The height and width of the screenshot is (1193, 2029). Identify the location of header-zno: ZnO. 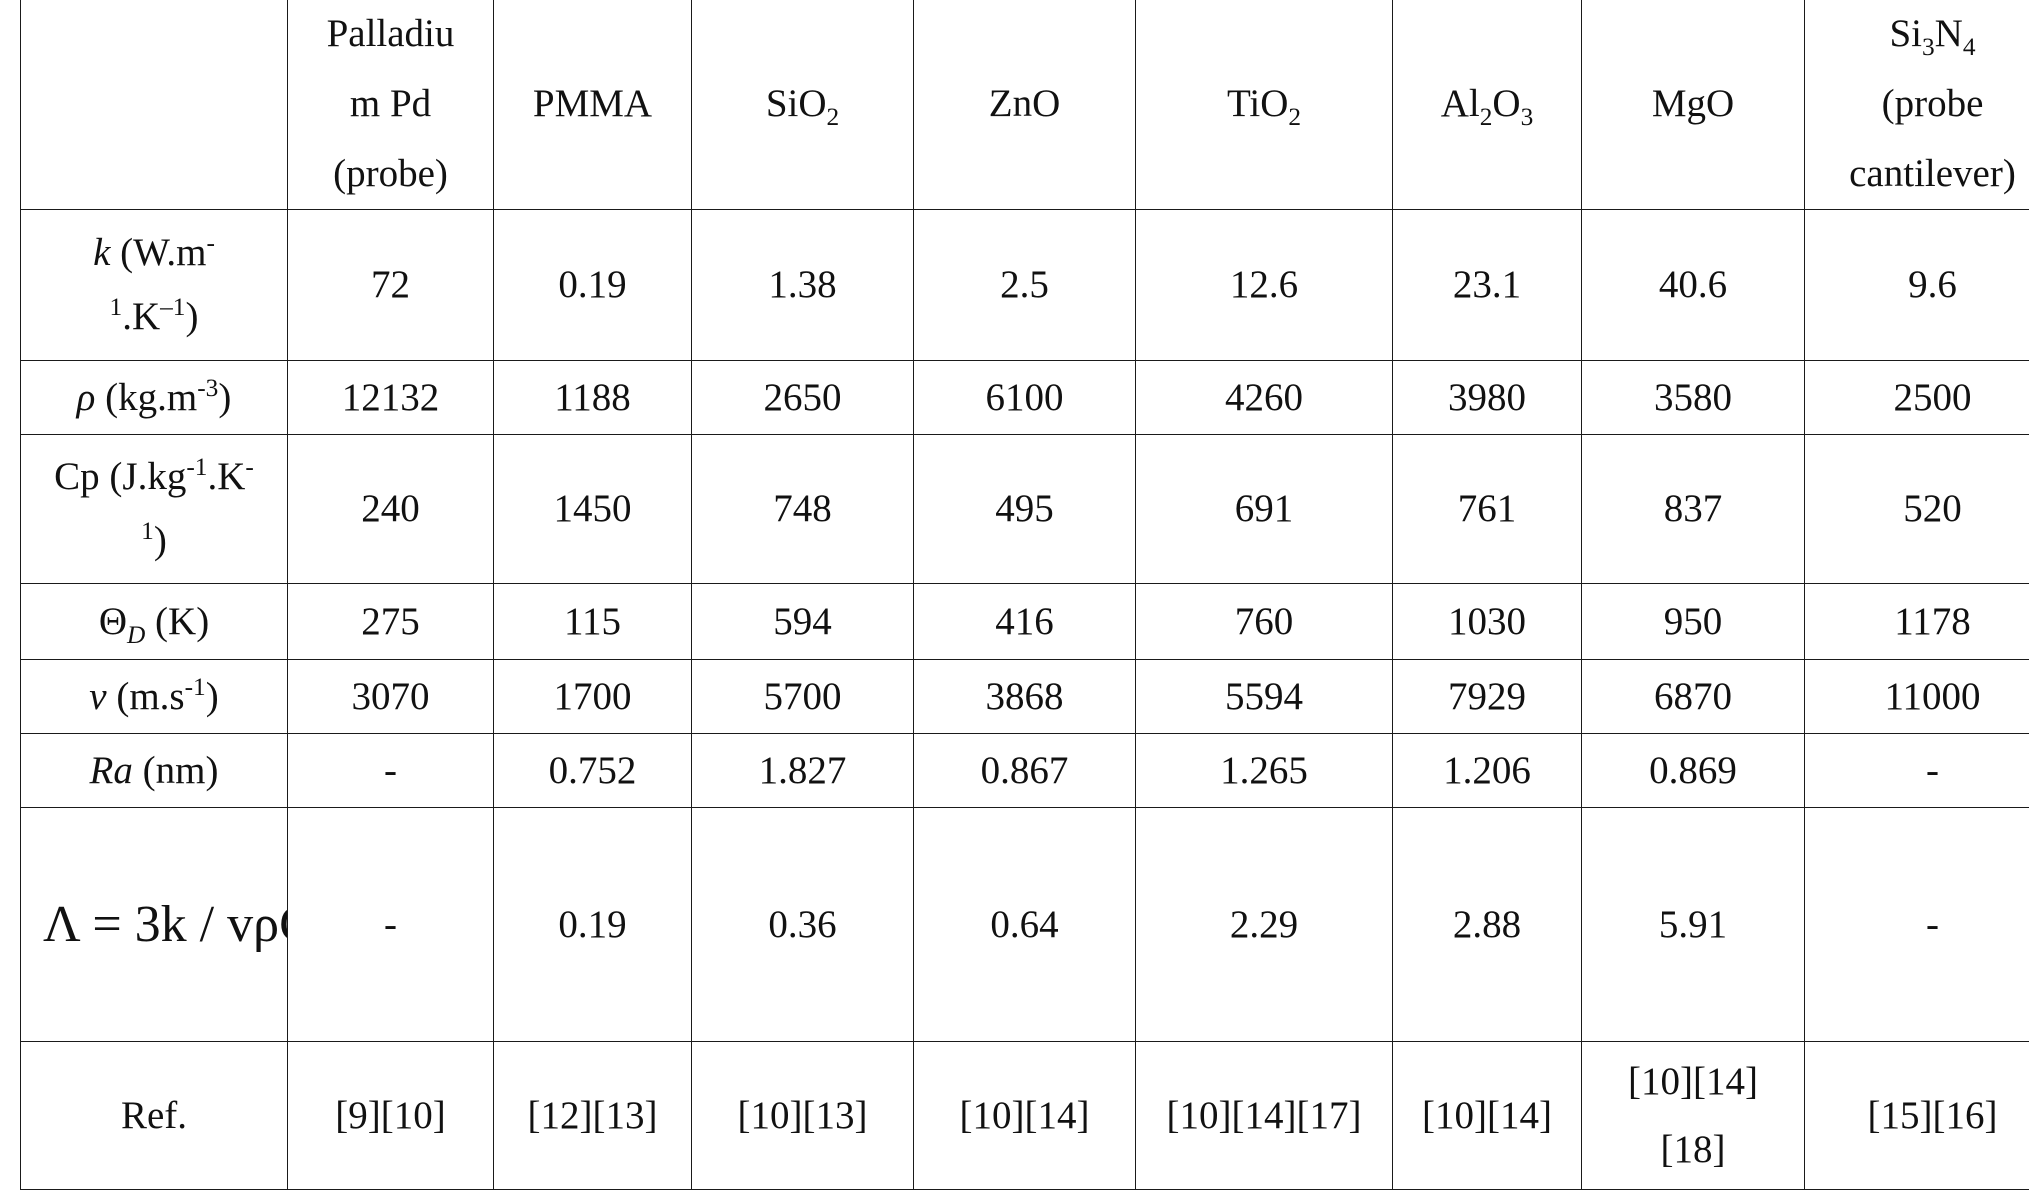
(1024, 105).